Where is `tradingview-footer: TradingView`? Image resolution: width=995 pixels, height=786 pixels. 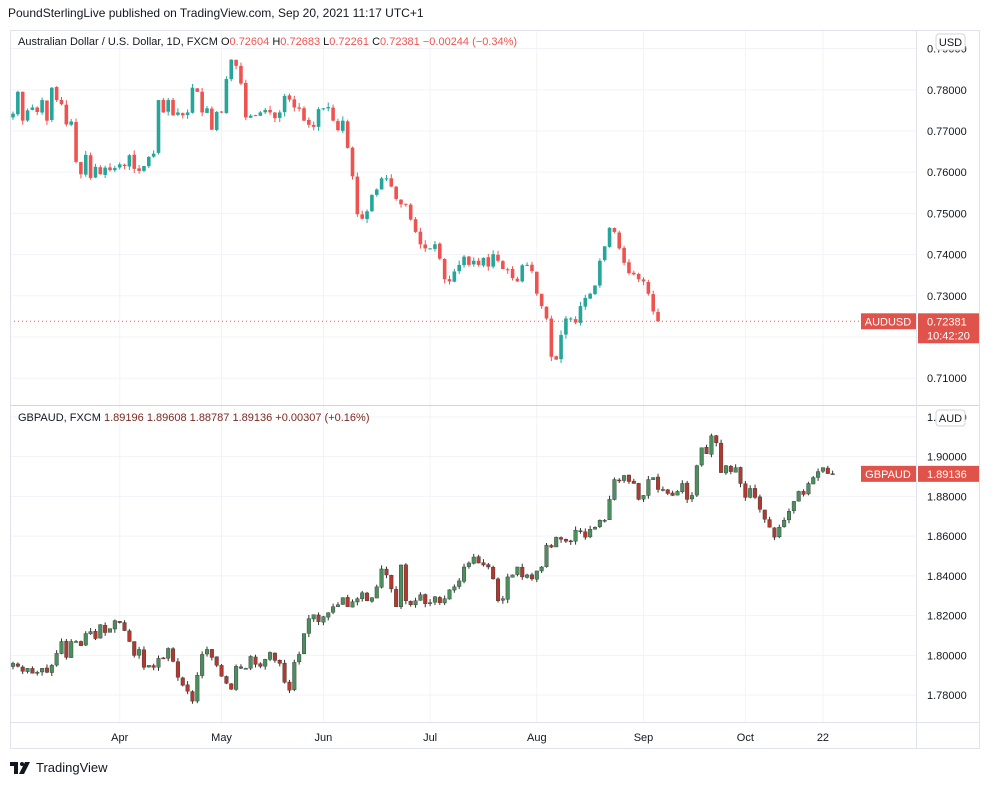
tradingview-footer: TradingView is located at coordinates (59, 767).